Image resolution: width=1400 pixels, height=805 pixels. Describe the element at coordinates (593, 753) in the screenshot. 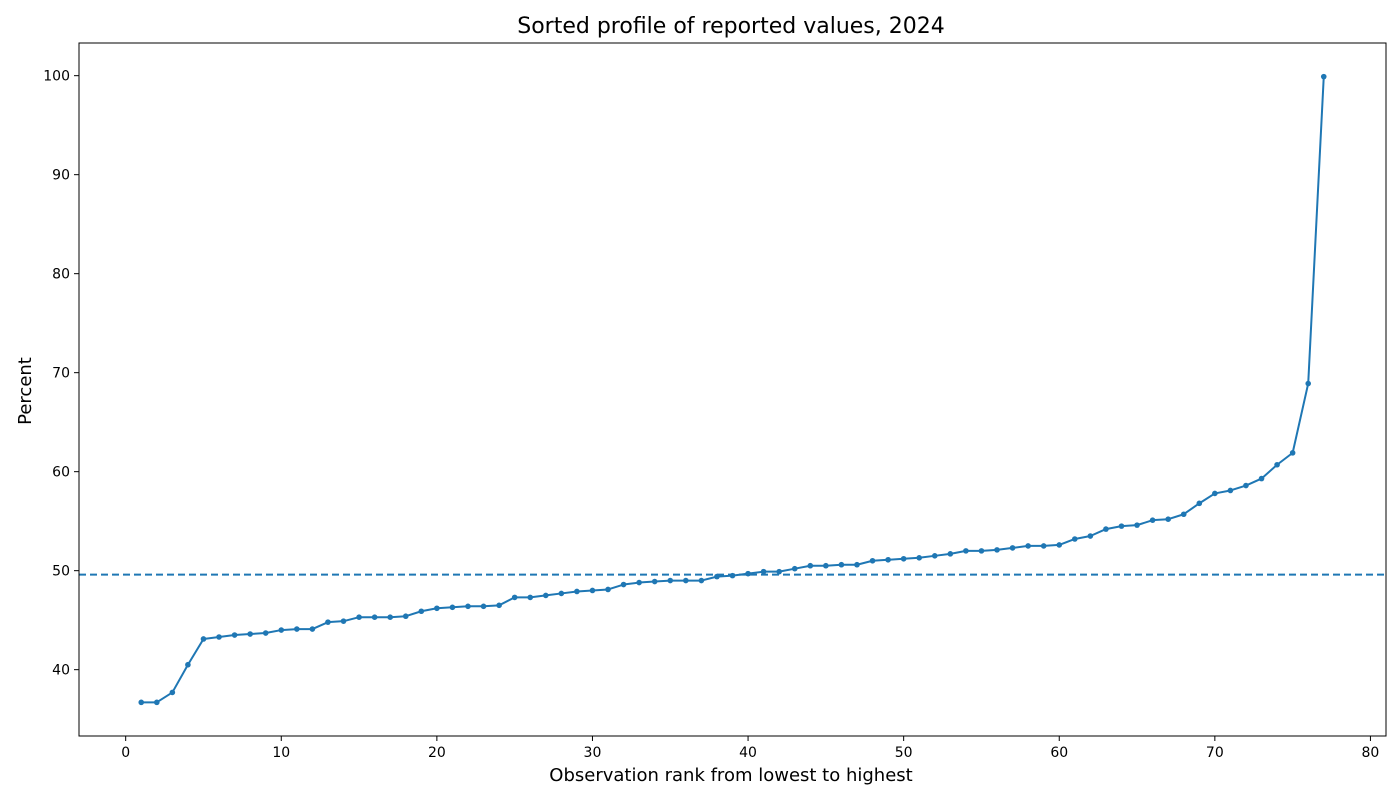

I see `x-tick-label: 30` at that location.